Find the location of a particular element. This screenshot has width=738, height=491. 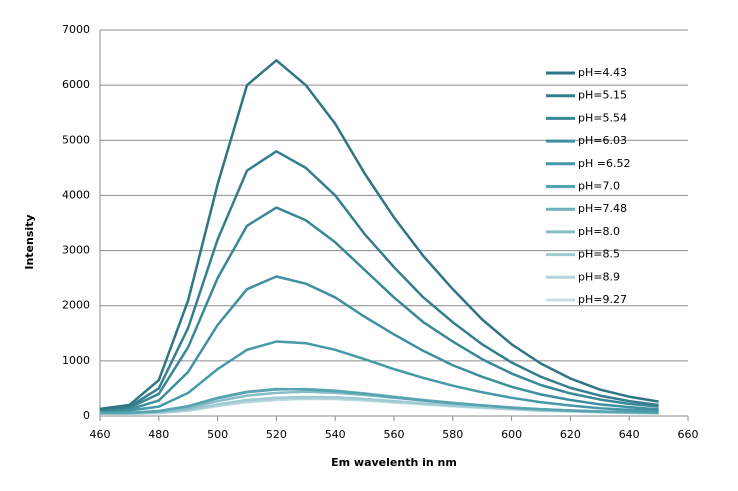

x-tick-label: 560 is located at coordinates (394, 434).